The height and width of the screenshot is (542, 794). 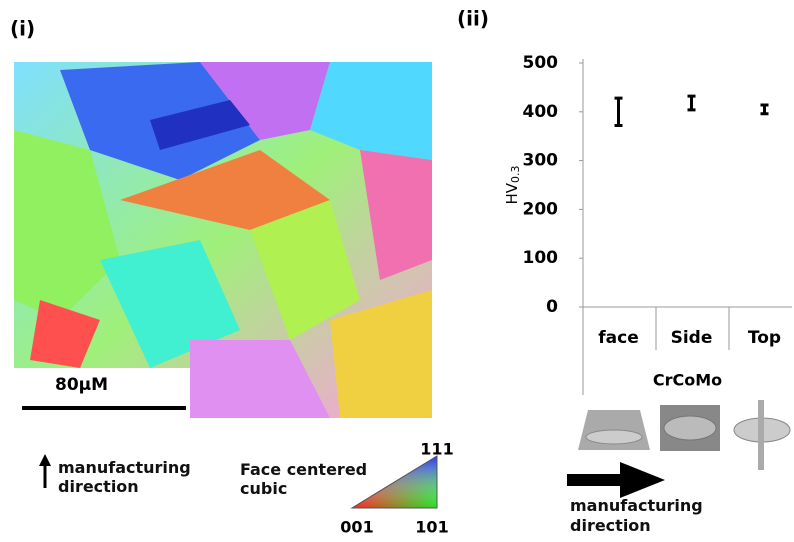 I want to click on panel-label: (i), so click(x=22, y=29).